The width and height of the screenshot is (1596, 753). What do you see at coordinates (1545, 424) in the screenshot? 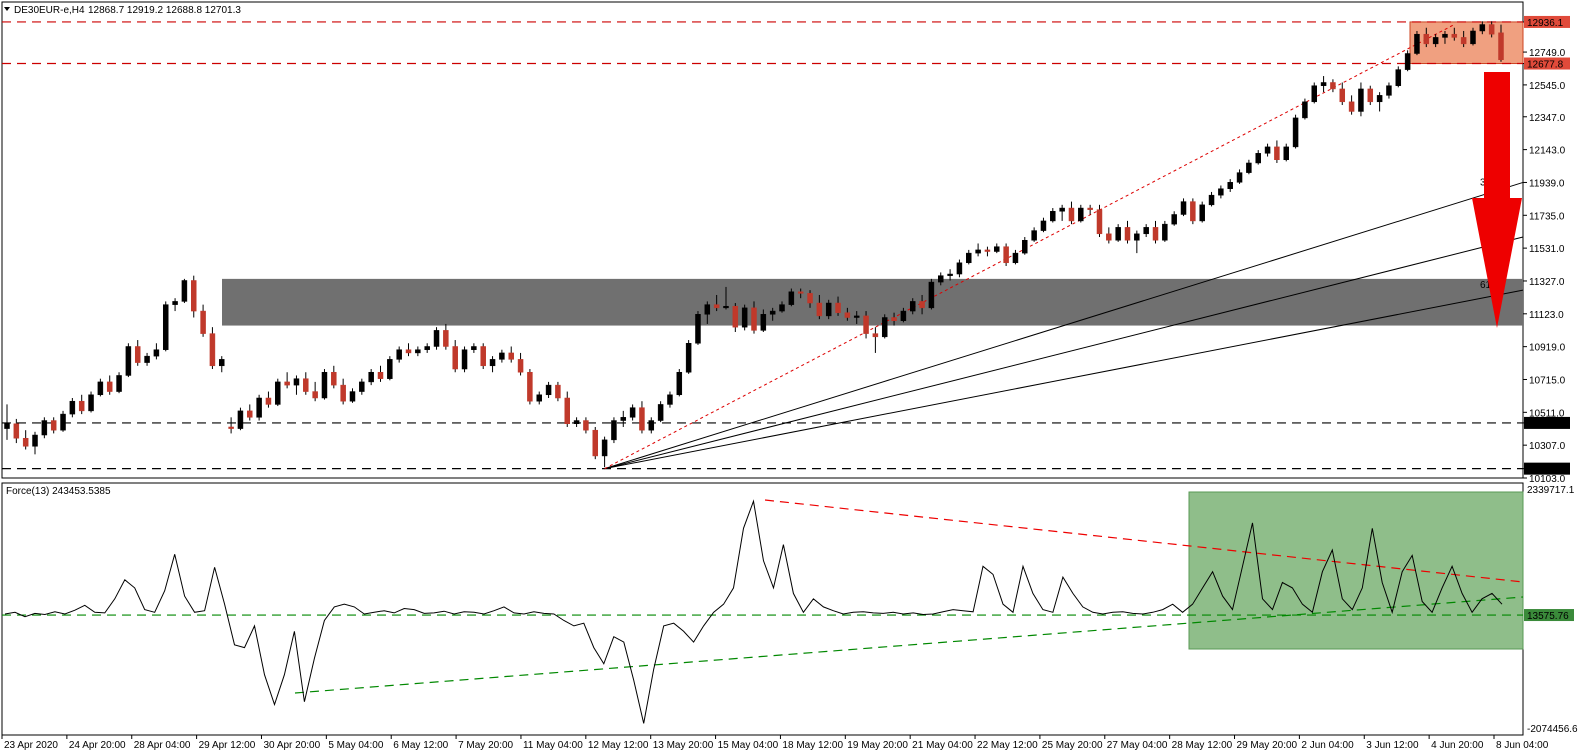
I see `svg-text: 10445.2` at bounding box center [1545, 424].